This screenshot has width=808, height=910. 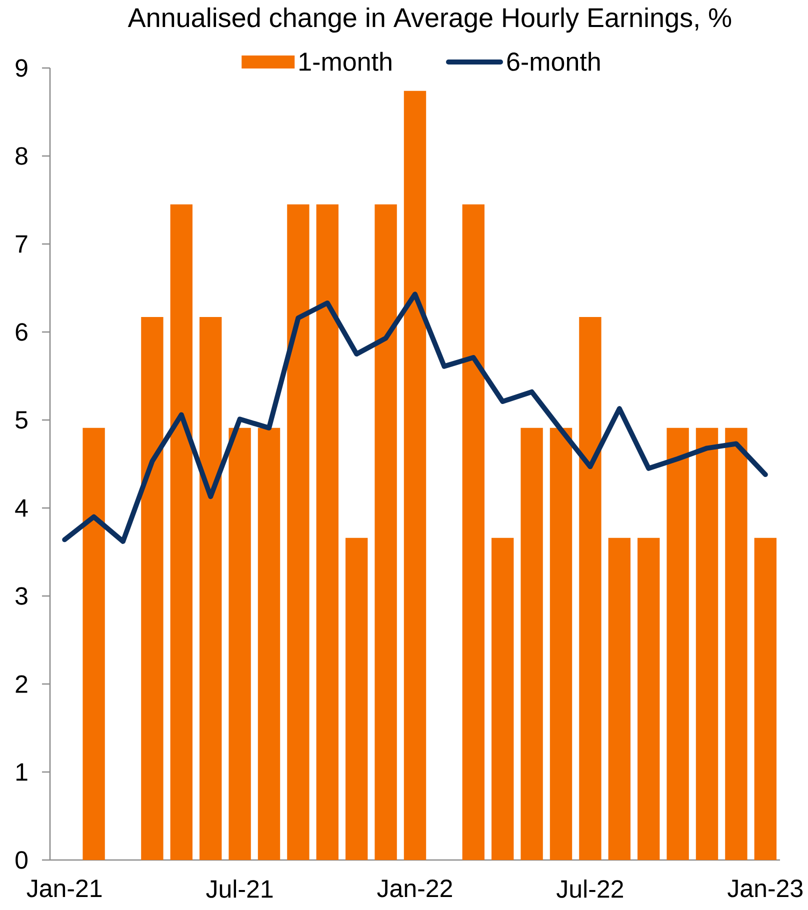 What do you see at coordinates (22, 68) in the screenshot?
I see `y-tick-label: 9` at bounding box center [22, 68].